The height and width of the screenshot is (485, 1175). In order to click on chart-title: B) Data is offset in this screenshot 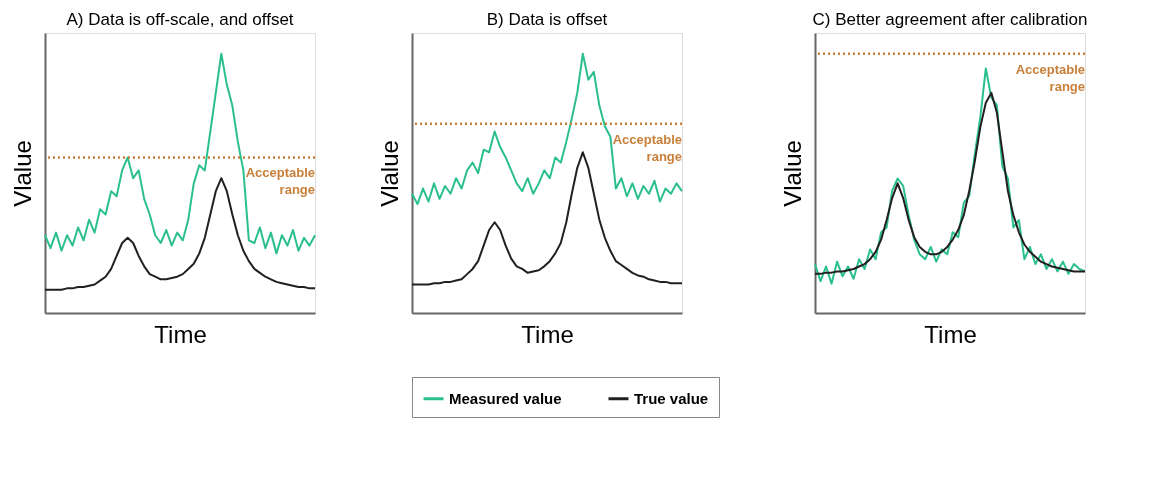, I will do `click(547, 19)`.